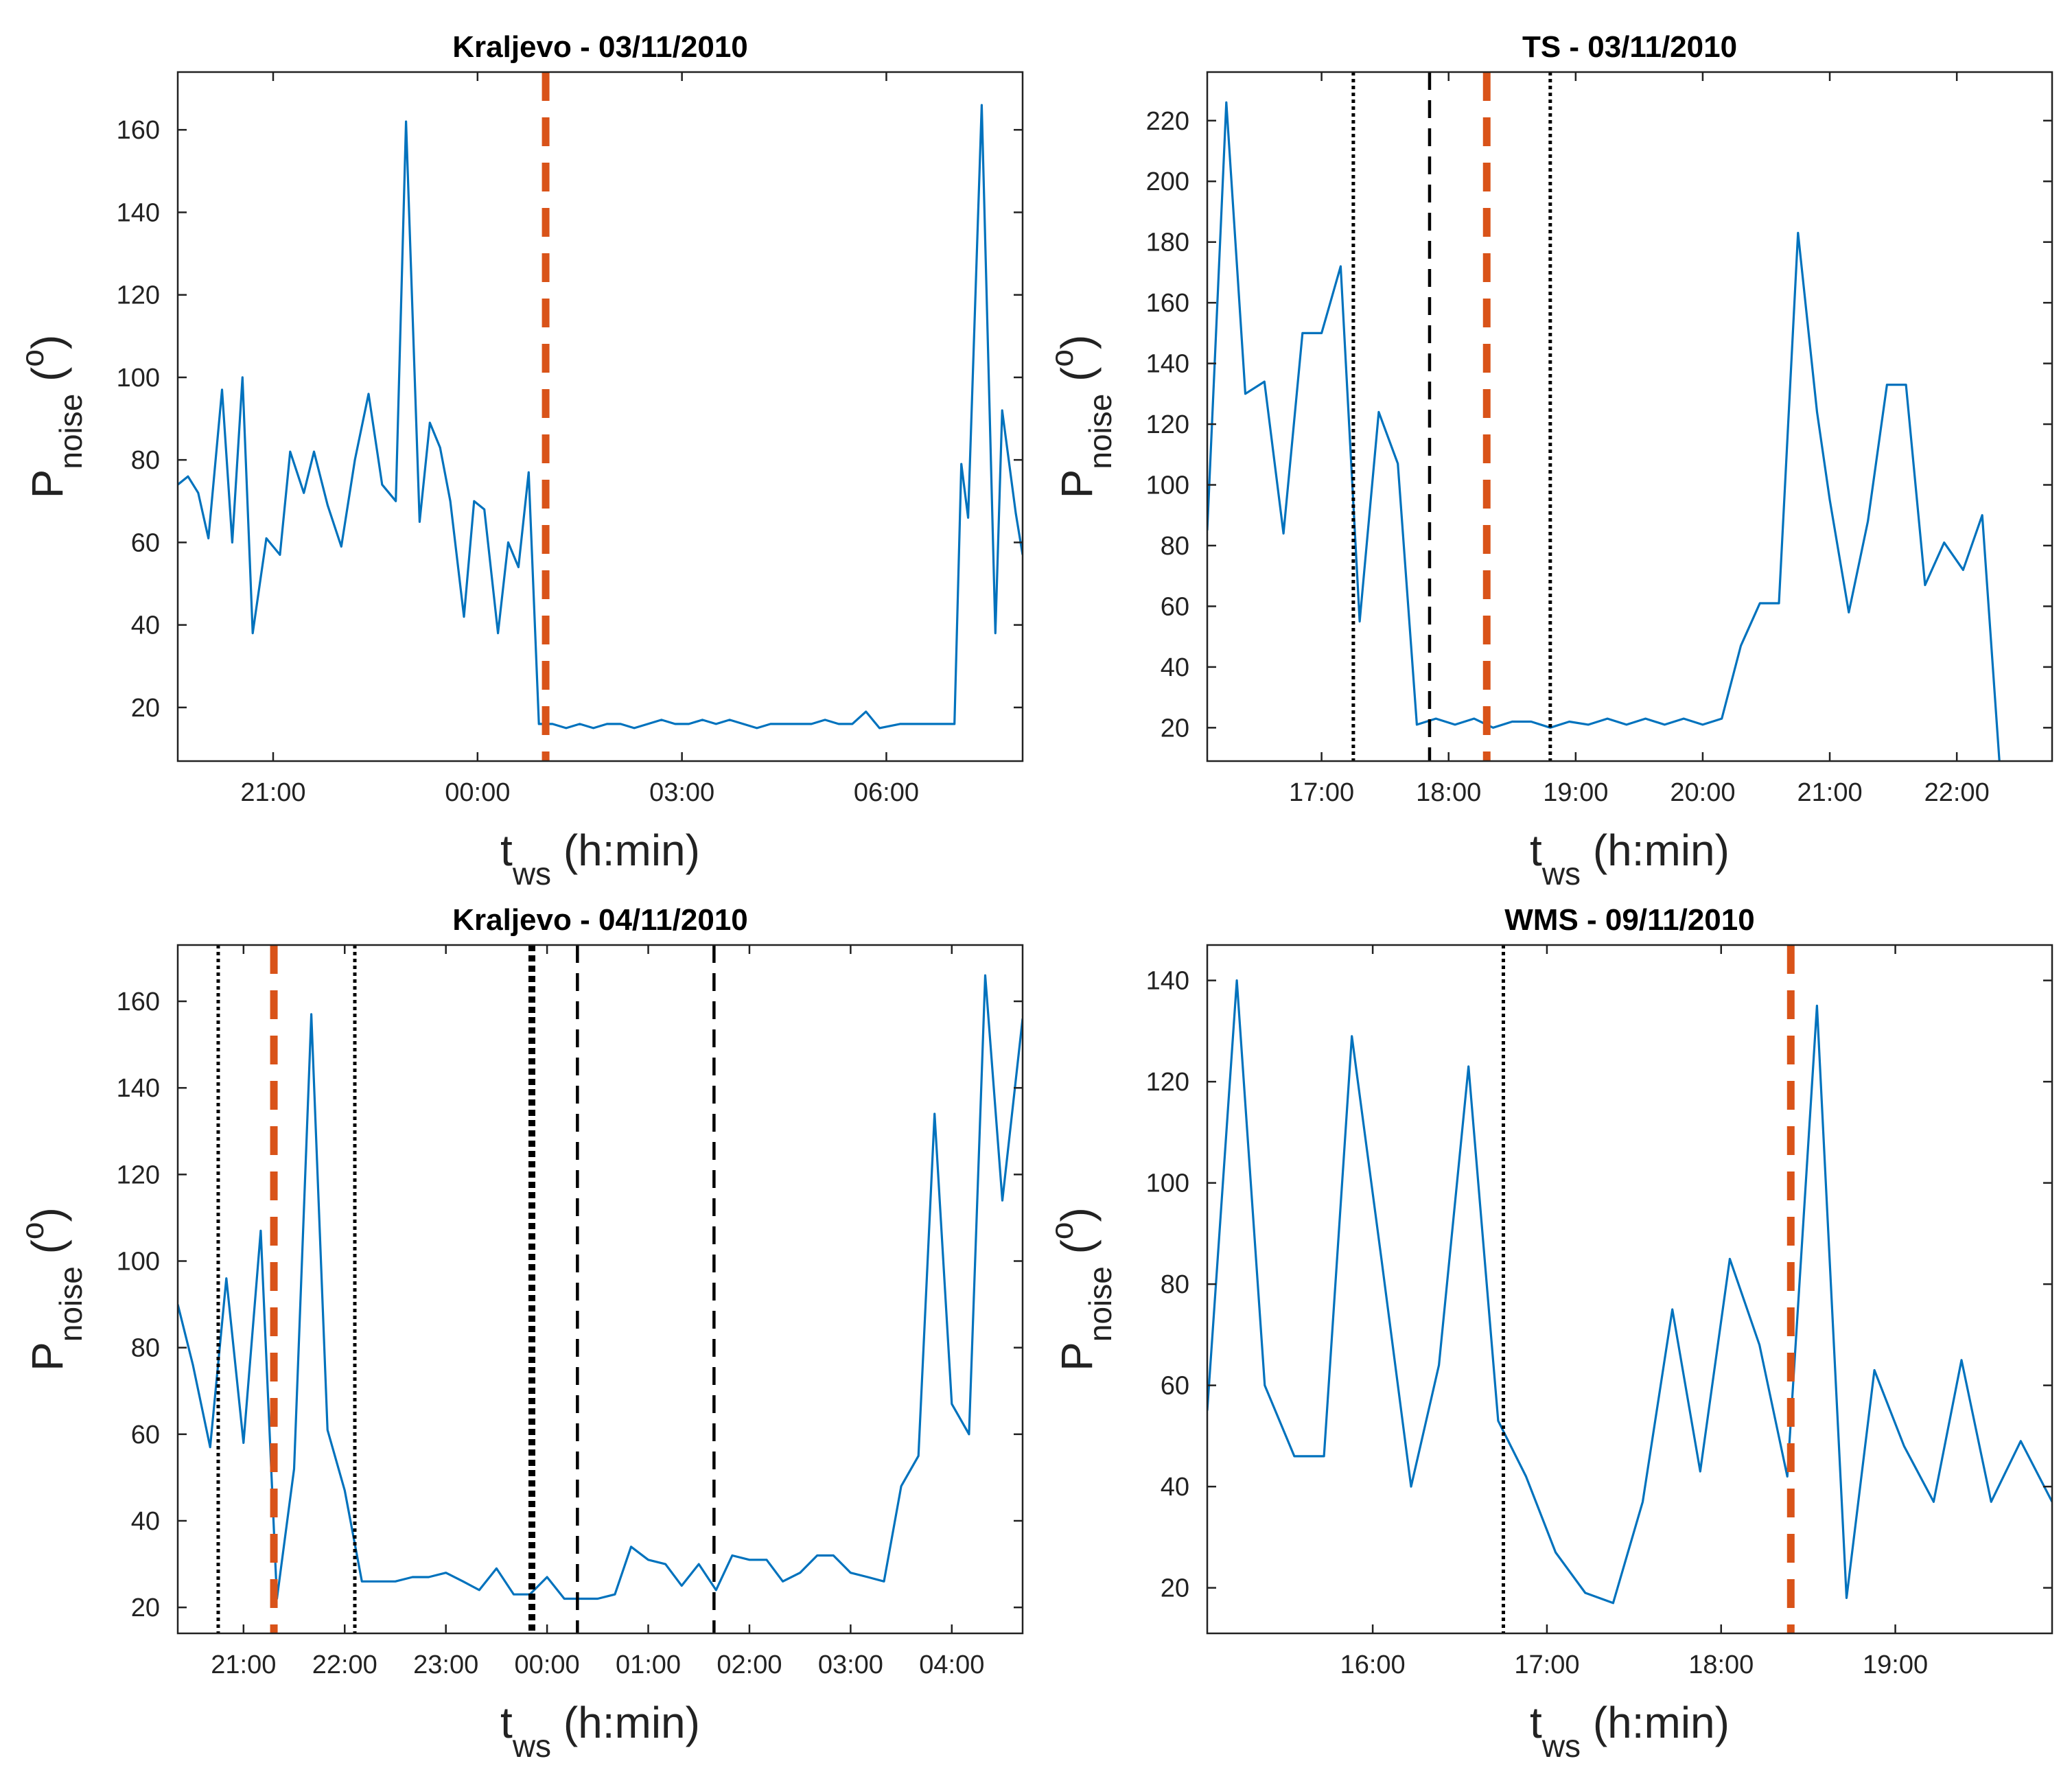 This screenshot has height=1772, width=2072. Describe the element at coordinates (1373, 1665) in the screenshot. I see `x-tick-label: 16:00` at that location.